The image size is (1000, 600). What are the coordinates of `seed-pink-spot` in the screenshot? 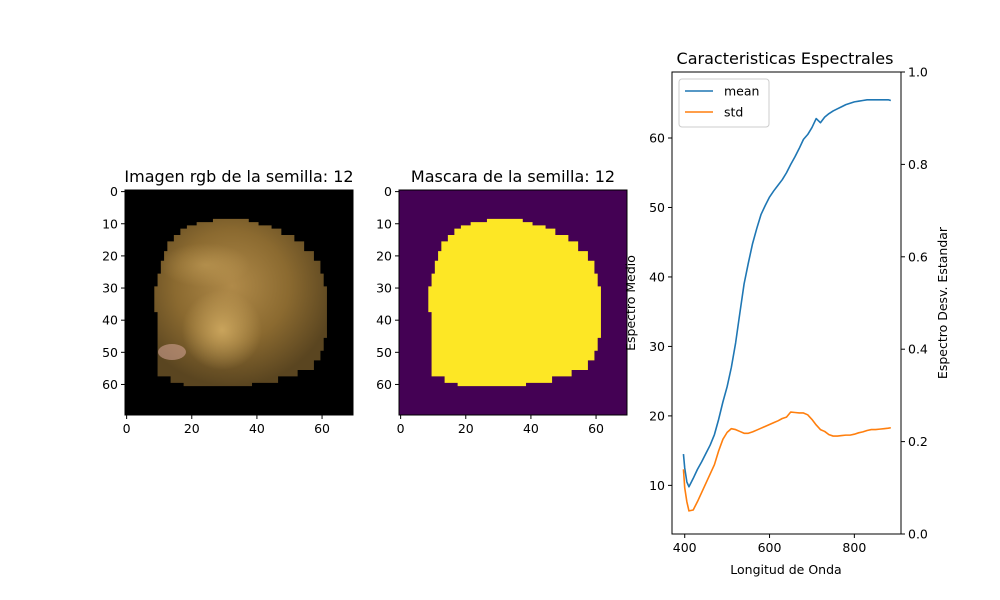 It's located at (172, 352).